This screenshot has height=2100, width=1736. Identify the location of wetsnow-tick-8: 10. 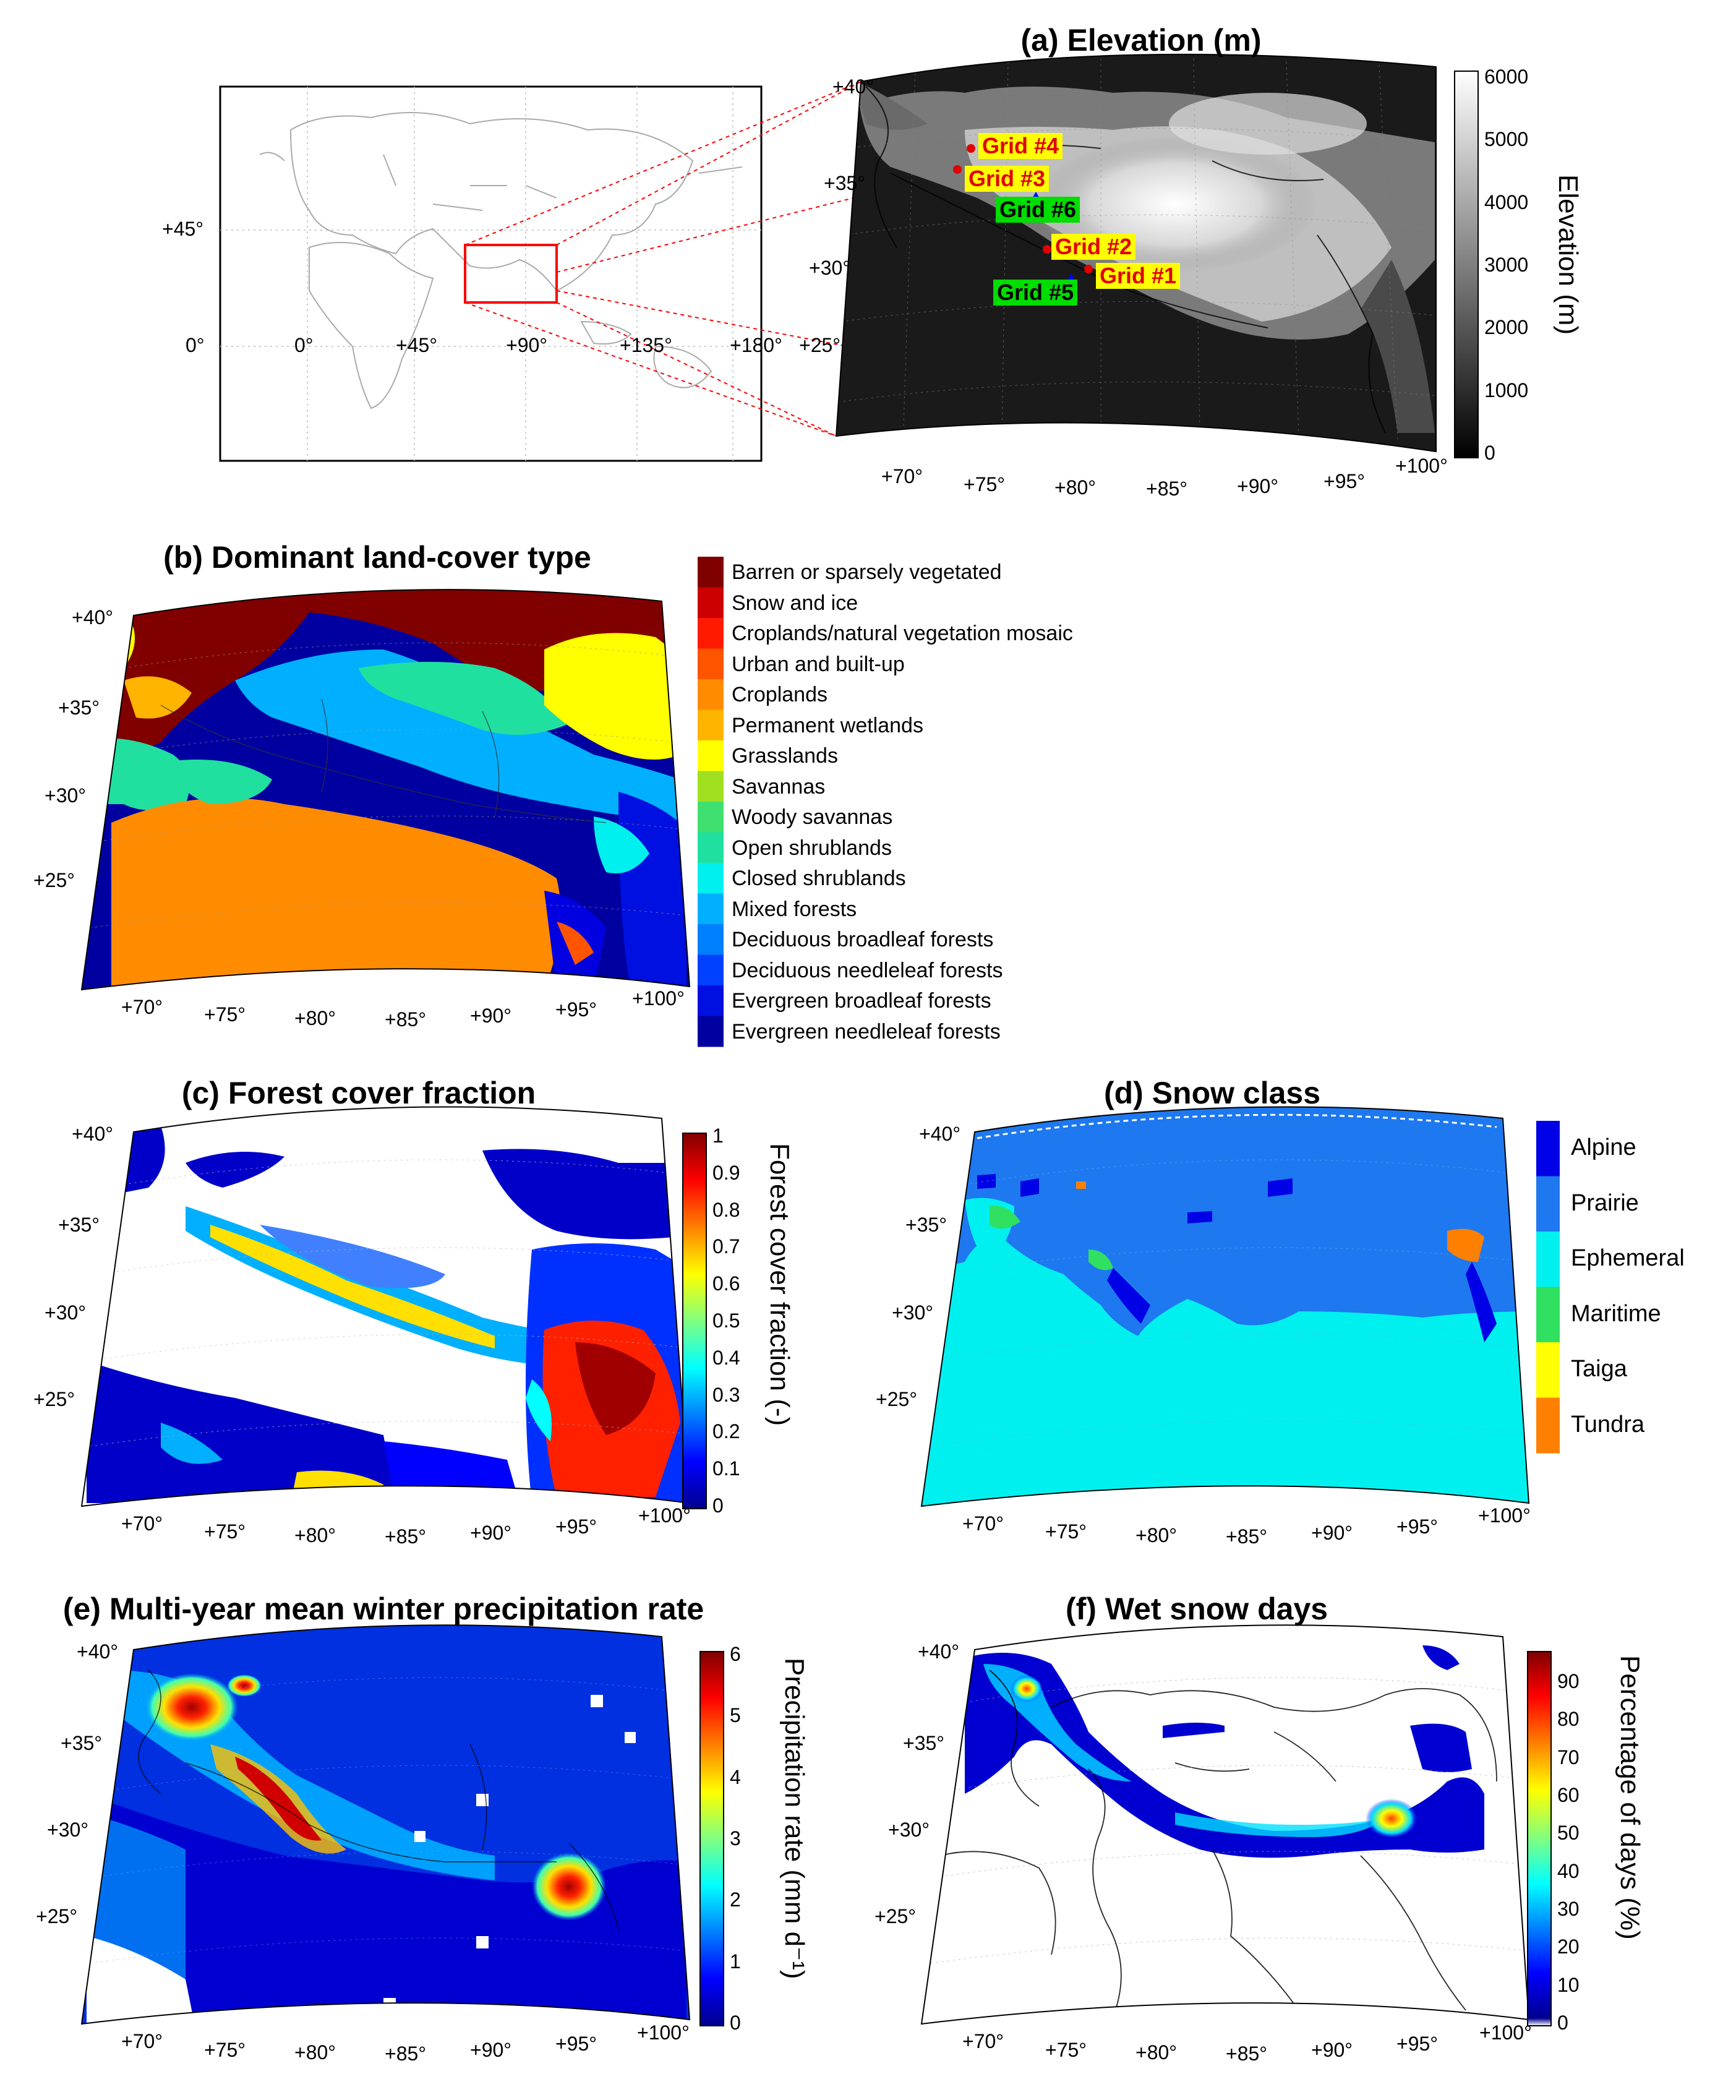
(1568, 1985).